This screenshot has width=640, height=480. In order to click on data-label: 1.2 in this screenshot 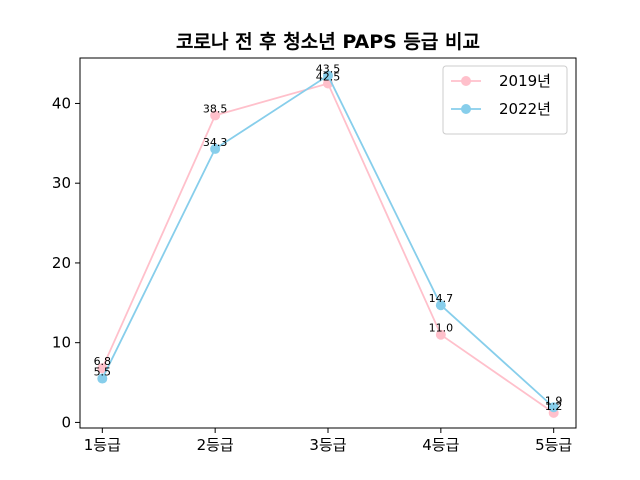, I will do `click(554, 406)`.